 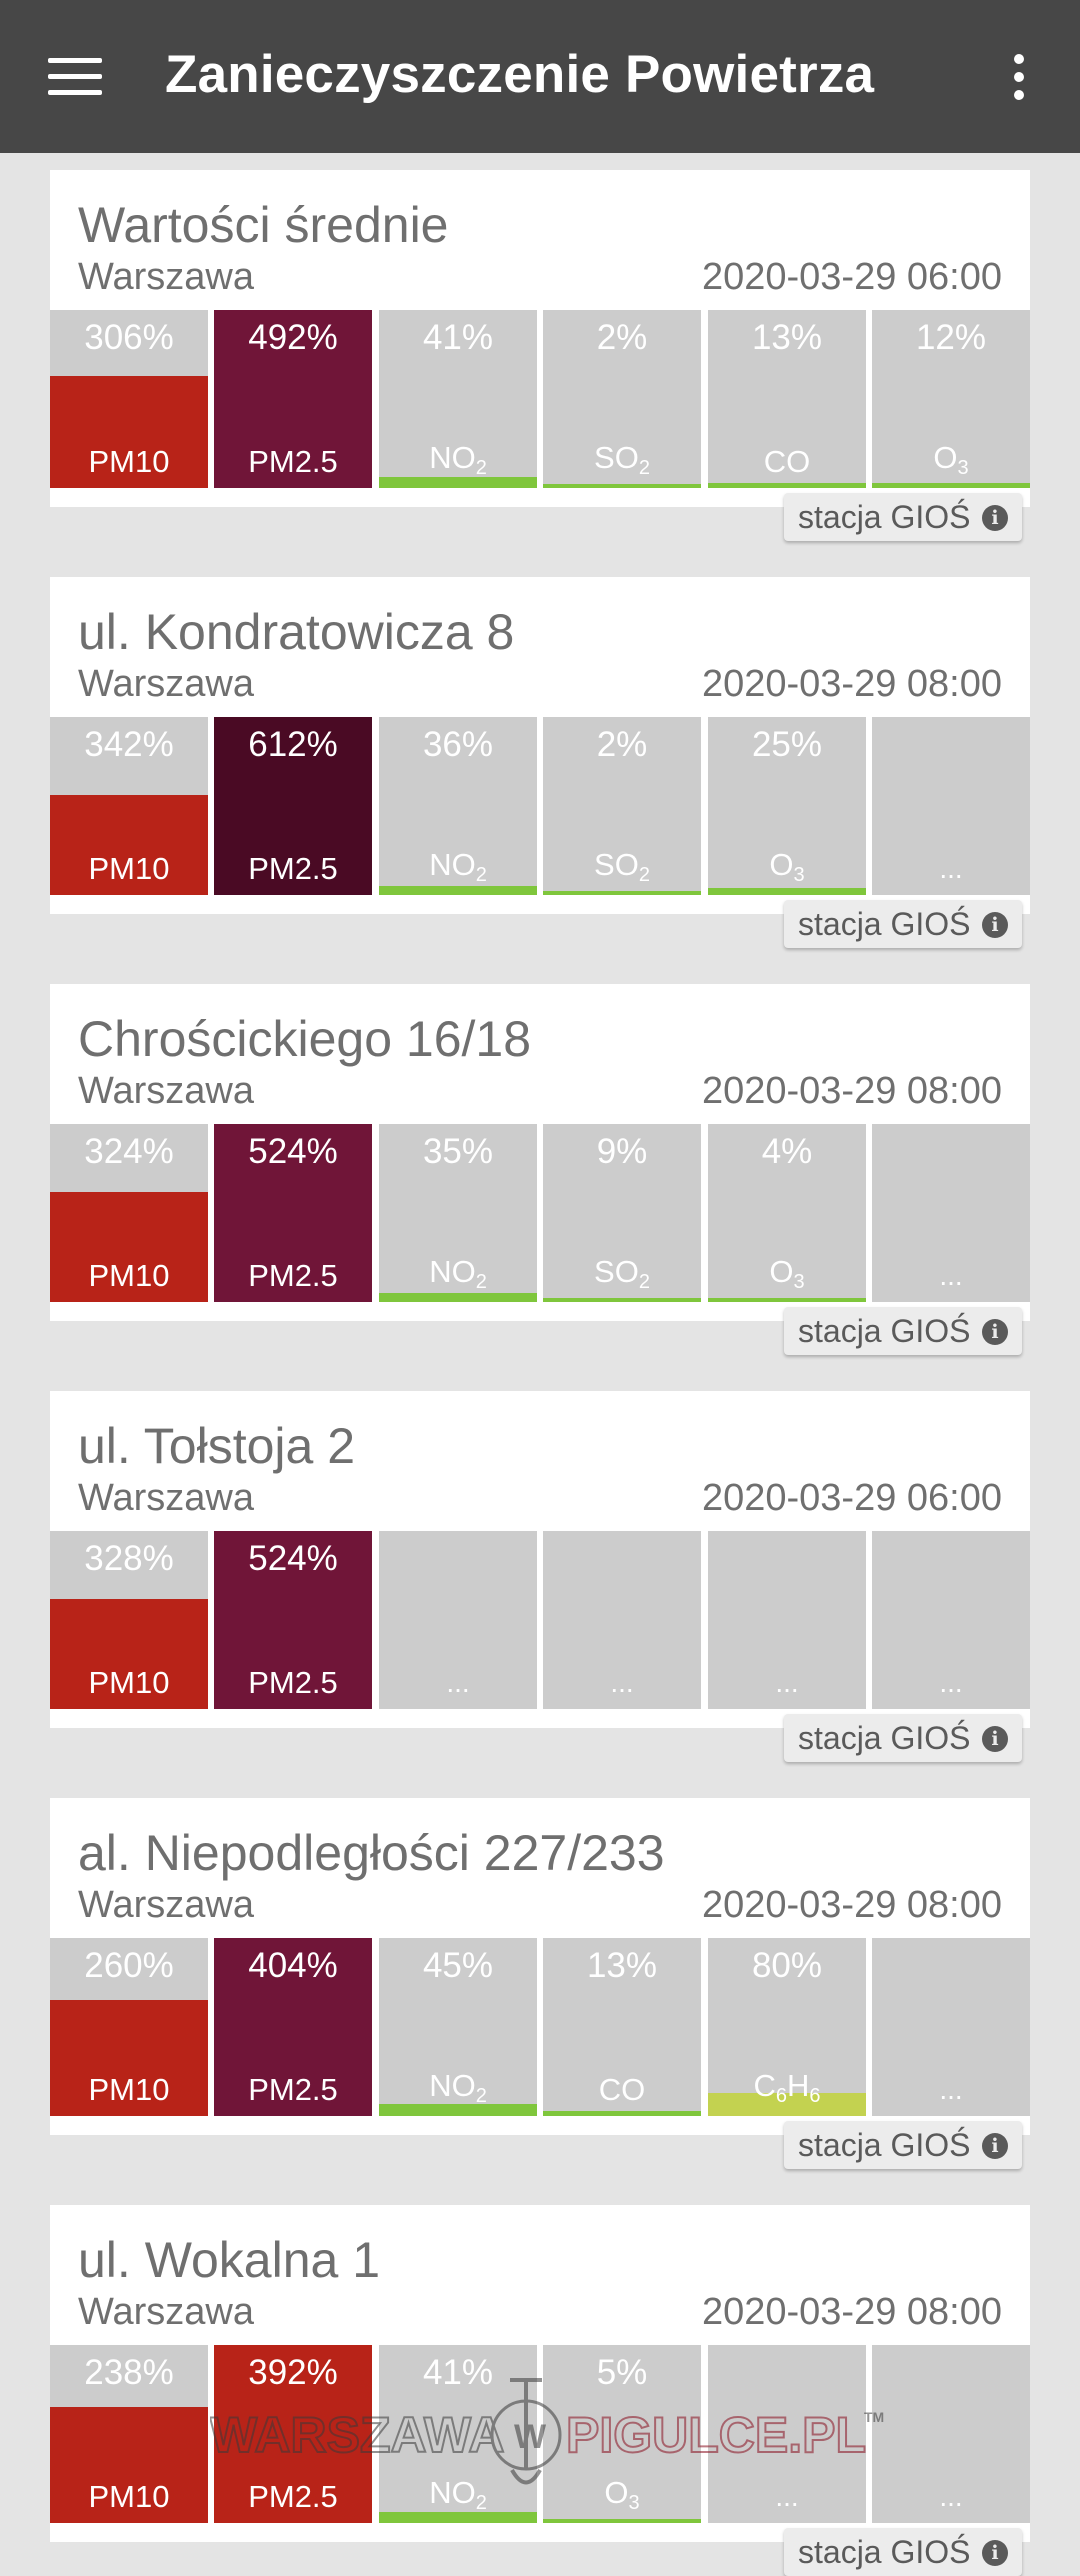 What do you see at coordinates (293, 2372) in the screenshot?
I see `pollutant-percent: 392%` at bounding box center [293, 2372].